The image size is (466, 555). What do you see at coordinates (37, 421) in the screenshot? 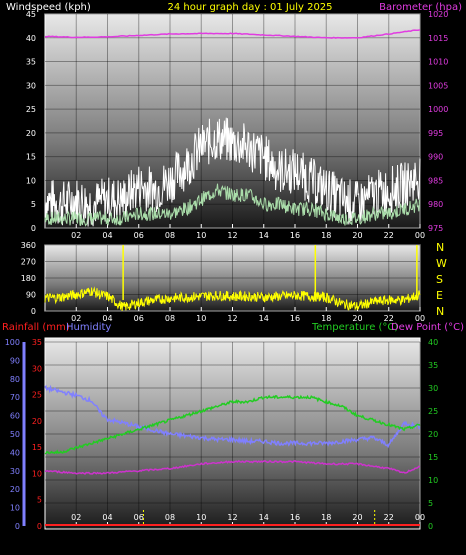
I see `rainfall-y-tick-label: 20` at bounding box center [37, 421].